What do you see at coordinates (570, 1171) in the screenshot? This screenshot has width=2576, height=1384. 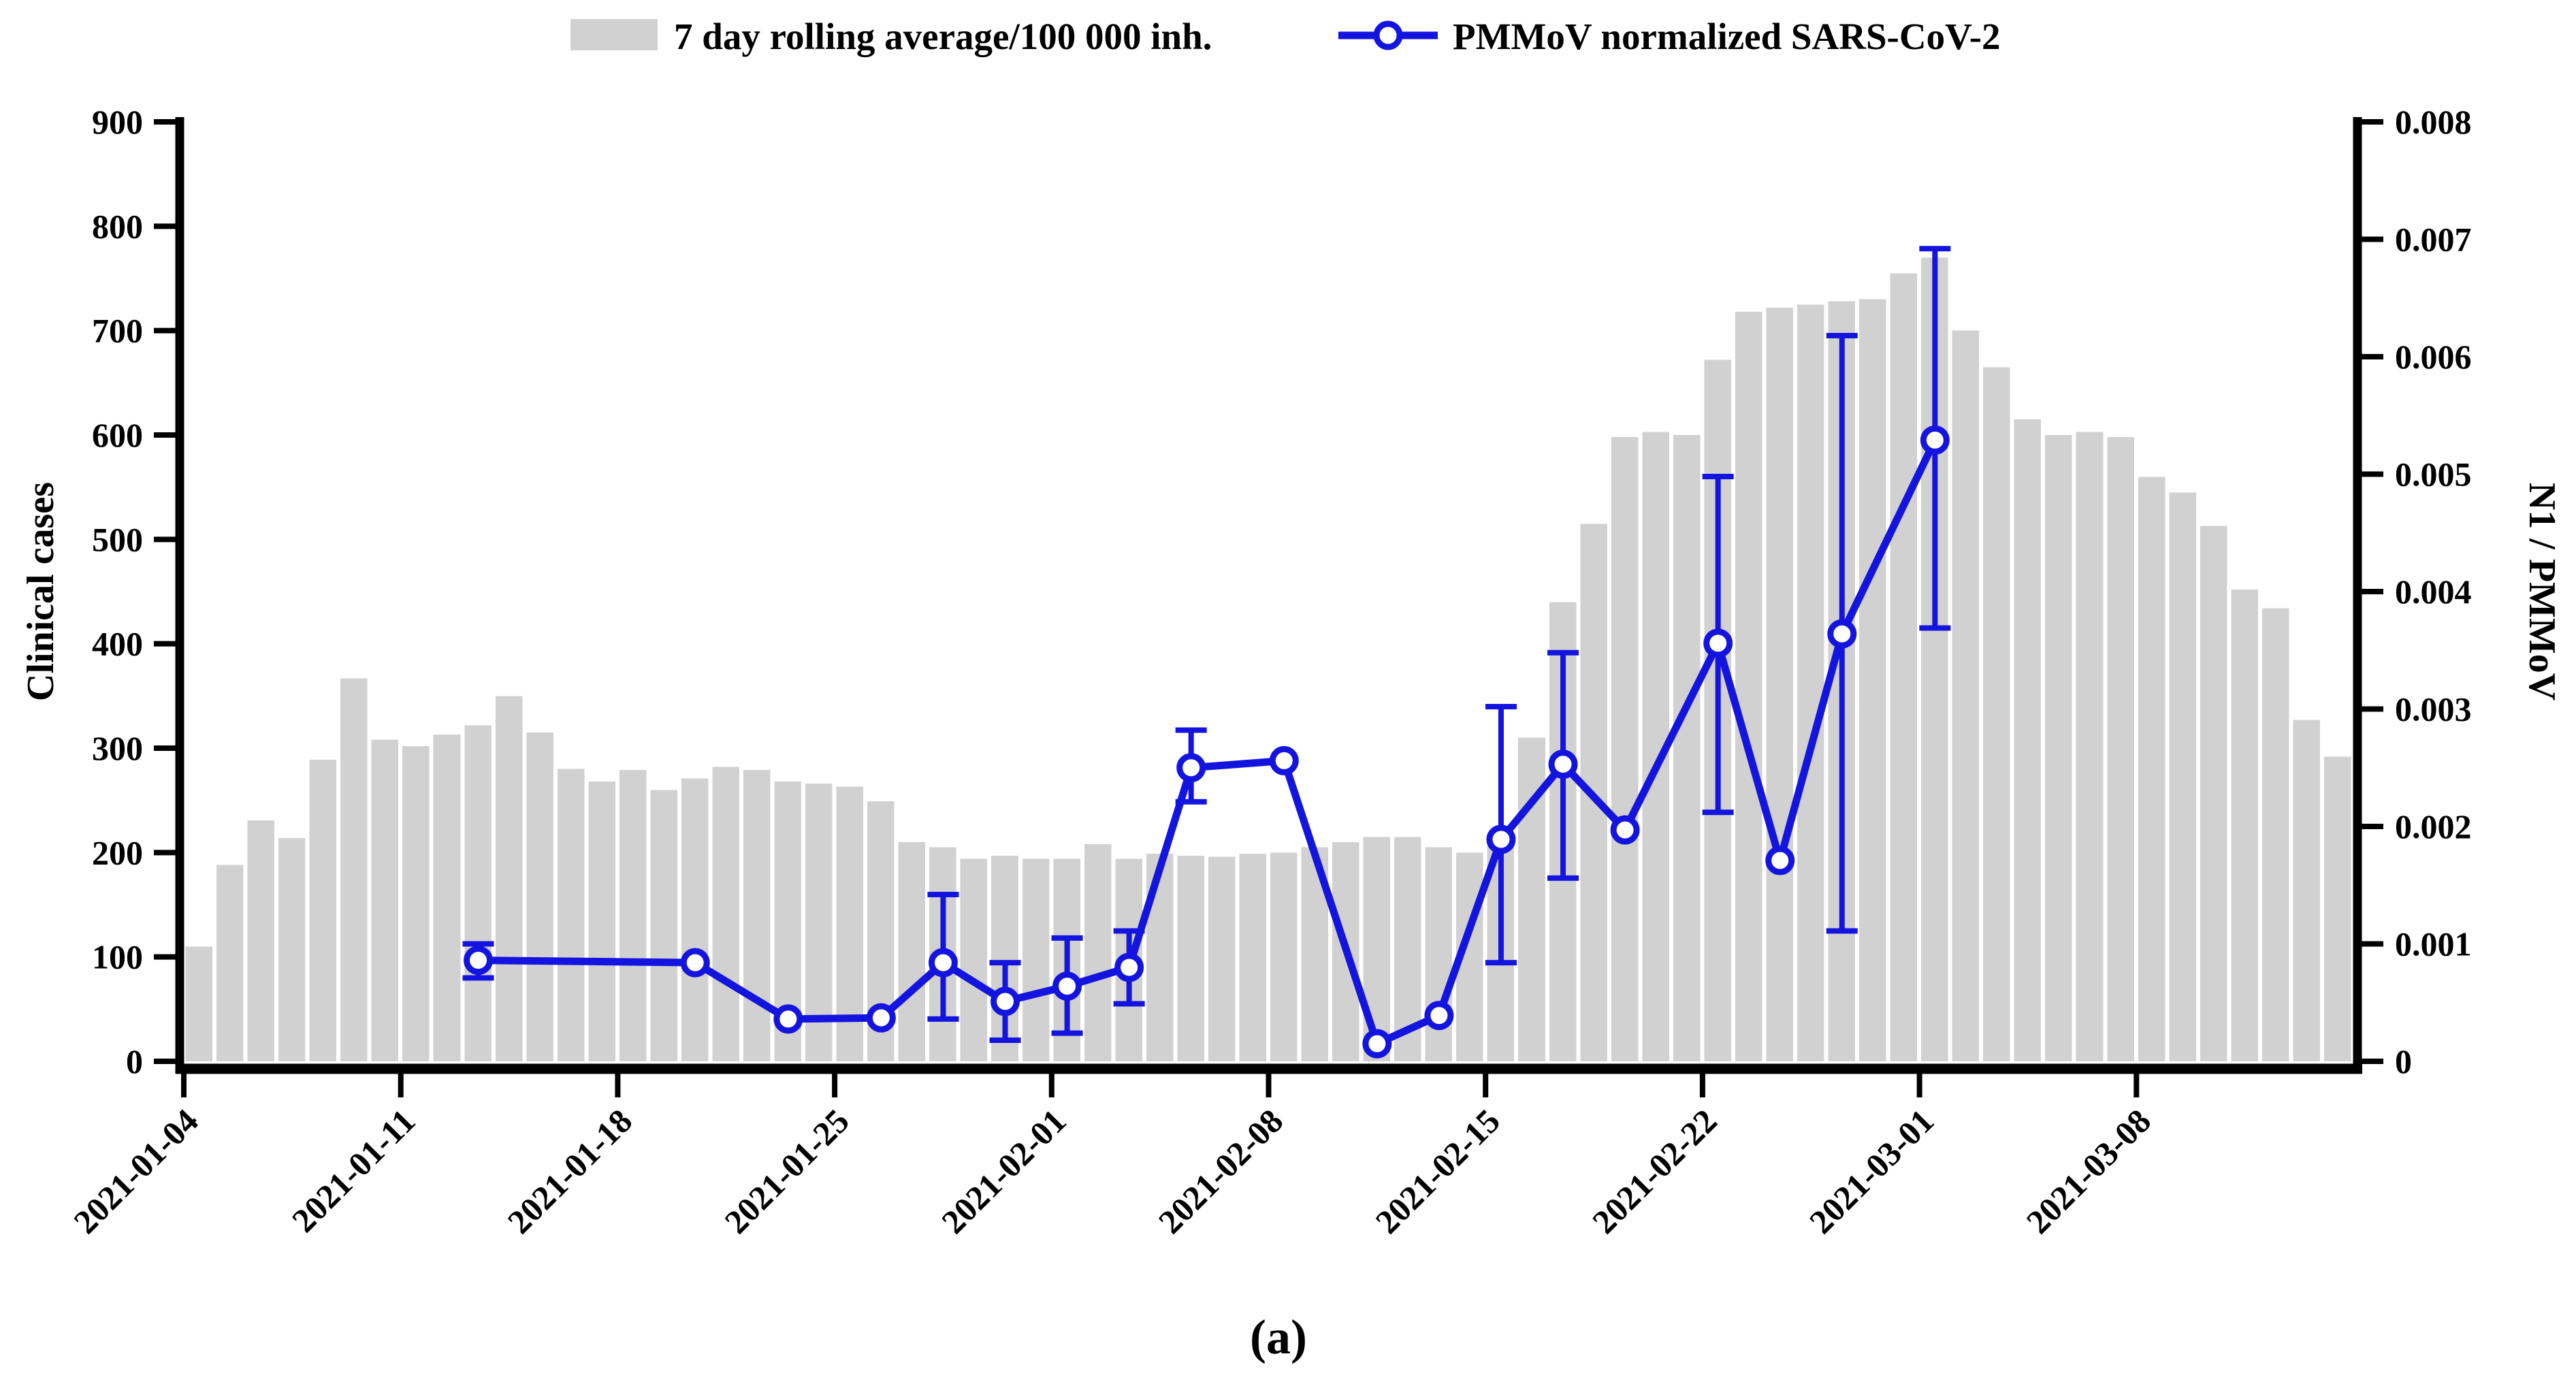 I see `x-tick-label: 2021-01-18` at bounding box center [570, 1171].